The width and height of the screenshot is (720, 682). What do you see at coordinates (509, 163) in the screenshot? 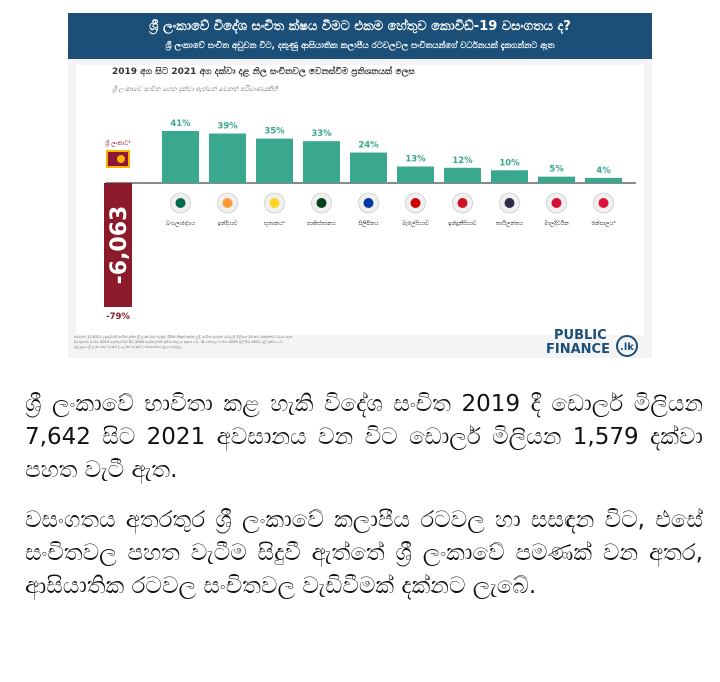
I see `data-label: 10%` at bounding box center [509, 163].